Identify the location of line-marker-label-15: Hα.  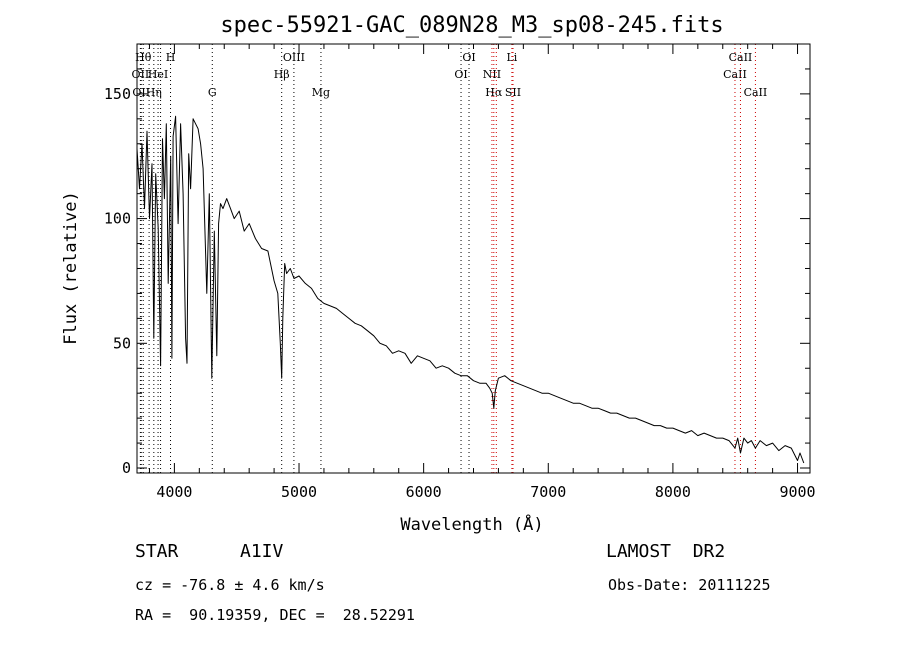
(494, 92).